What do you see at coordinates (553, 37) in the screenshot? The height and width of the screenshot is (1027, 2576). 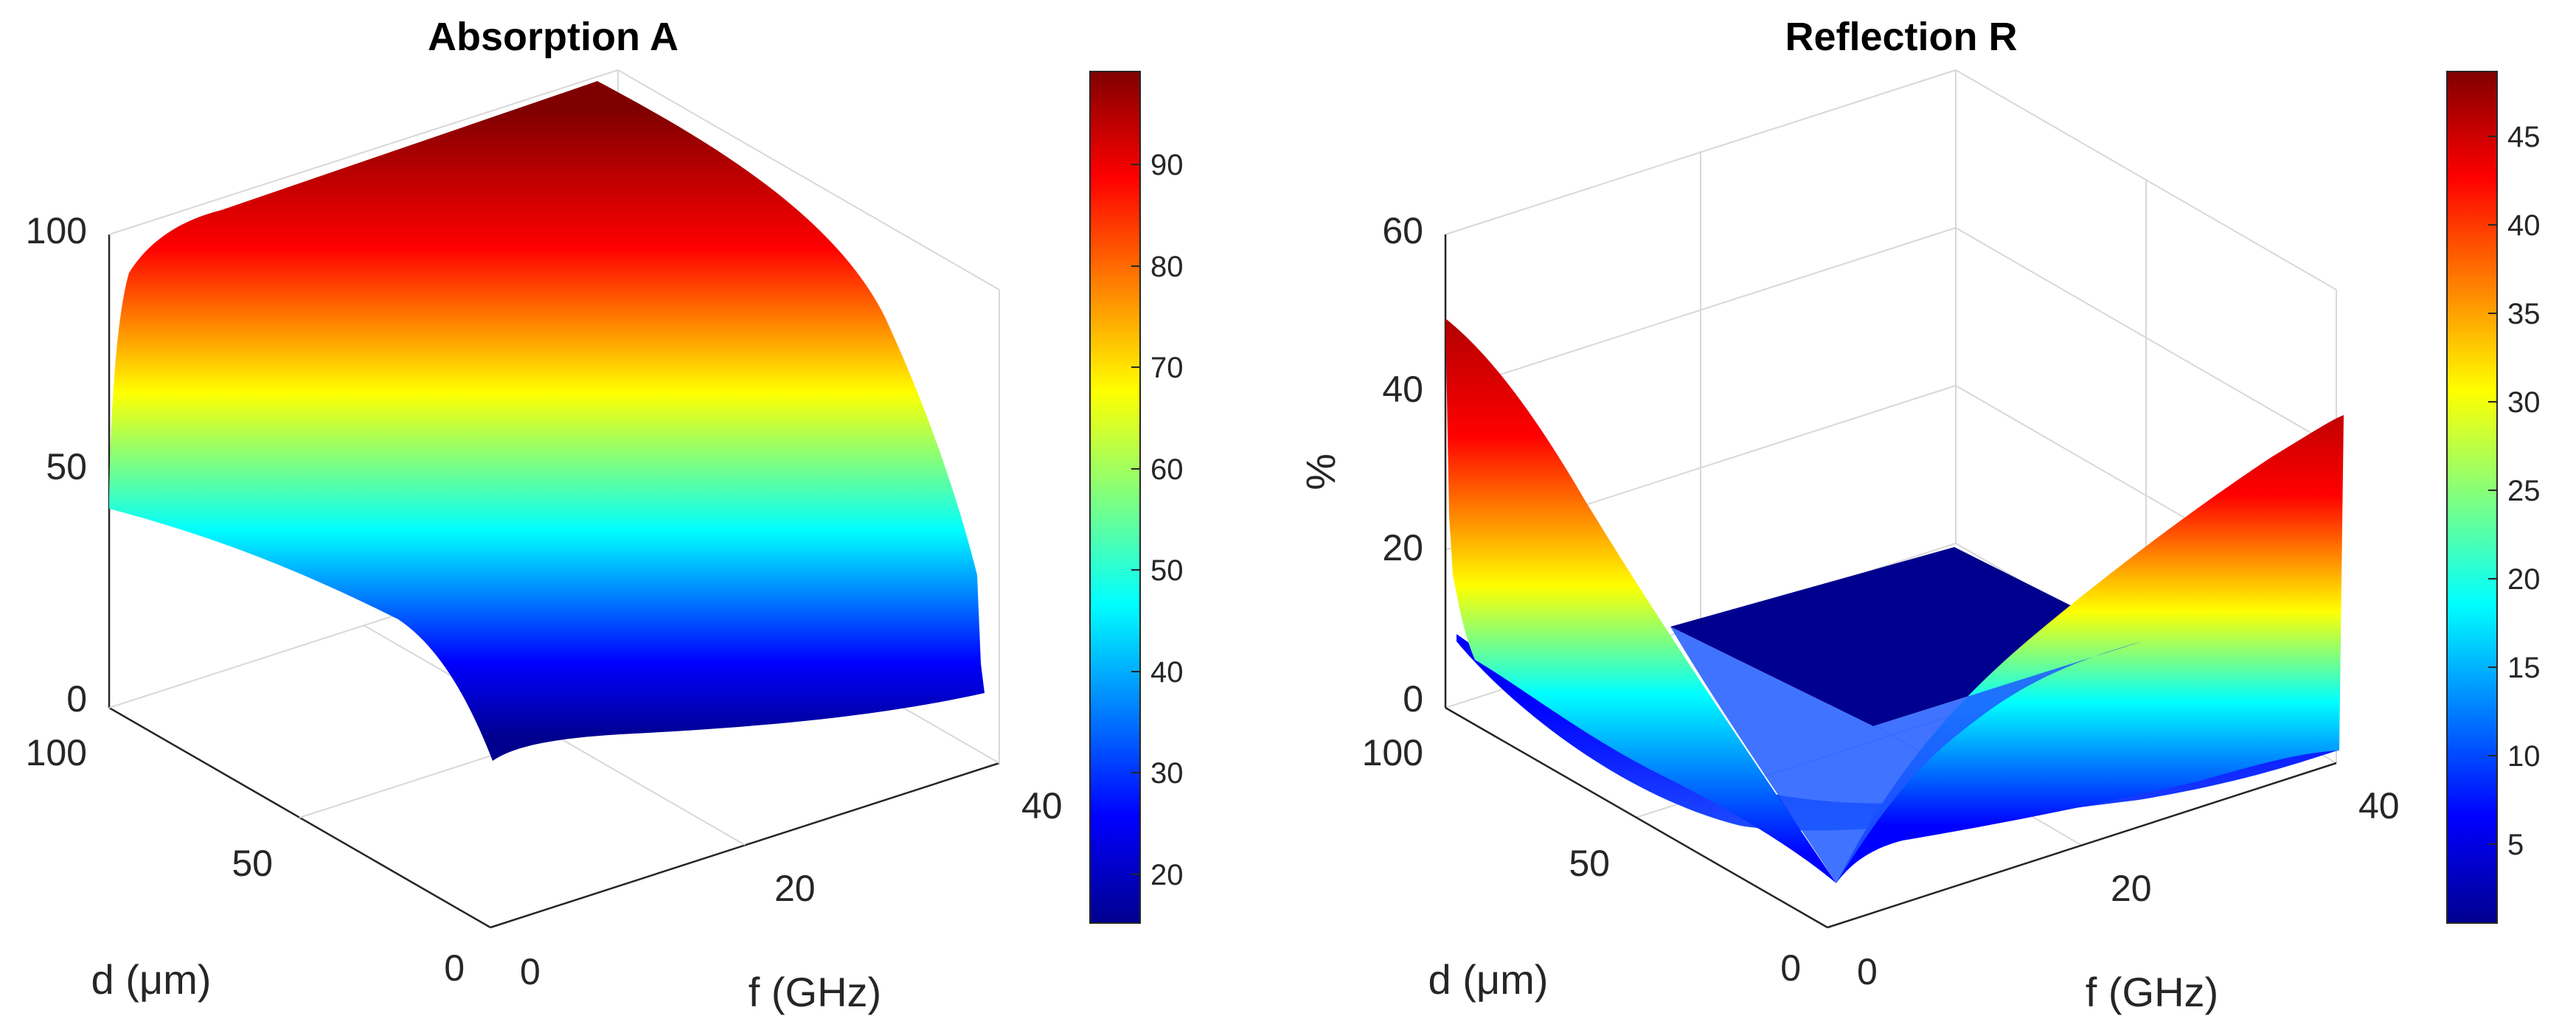 I see `chart-title: Absorption A` at bounding box center [553, 37].